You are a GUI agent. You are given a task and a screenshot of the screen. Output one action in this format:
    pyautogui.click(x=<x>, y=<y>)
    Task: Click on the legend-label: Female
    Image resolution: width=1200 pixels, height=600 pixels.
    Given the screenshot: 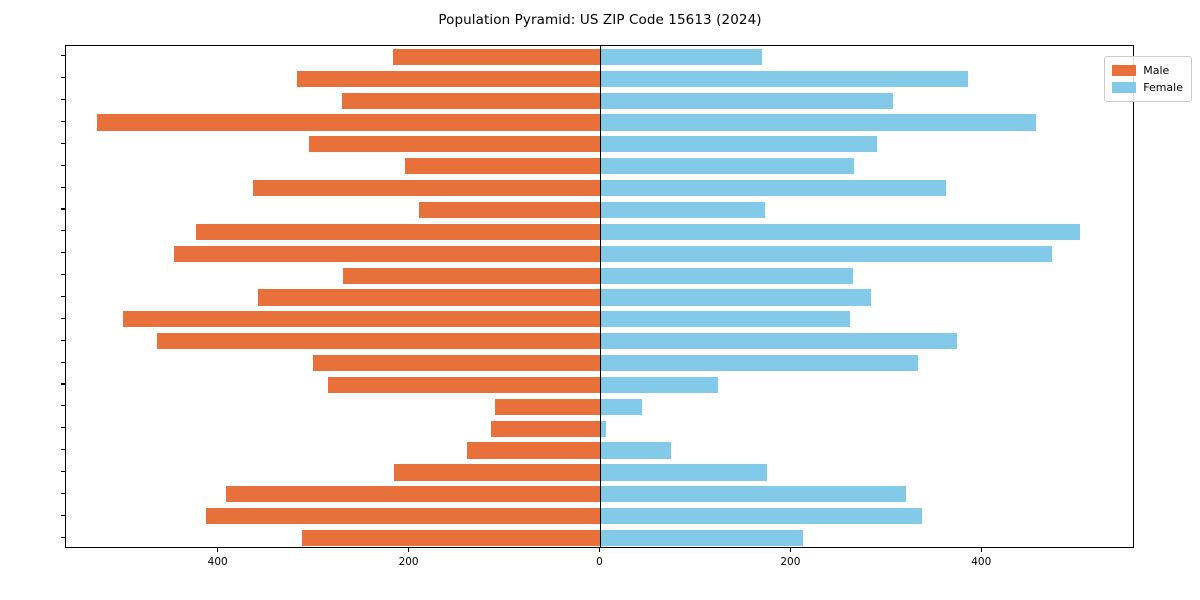 What is the action you would take?
    pyautogui.click(x=1163, y=87)
    